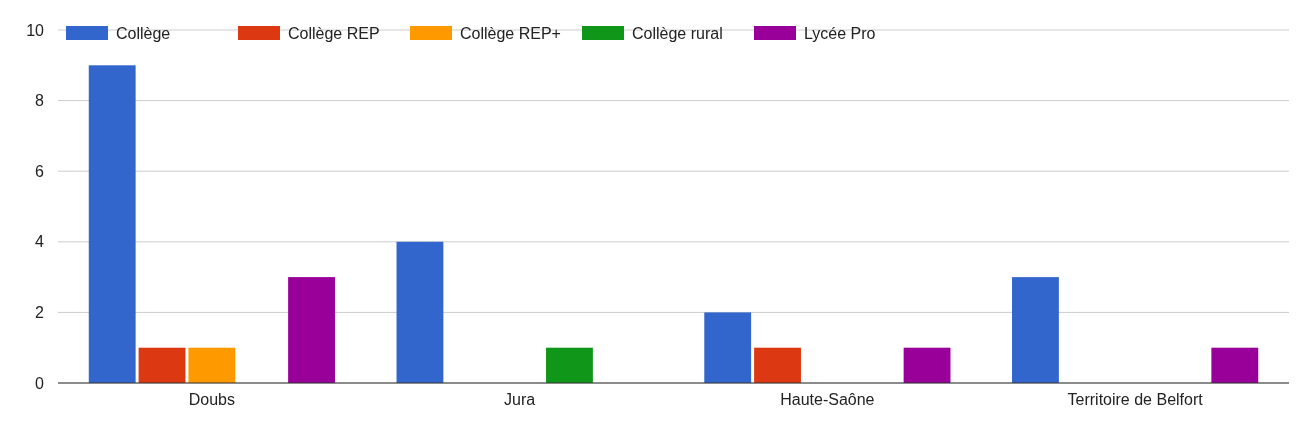 The height and width of the screenshot is (421, 1303). What do you see at coordinates (1135, 399) in the screenshot?
I see `x-tick-label: Territoire de Belfort` at bounding box center [1135, 399].